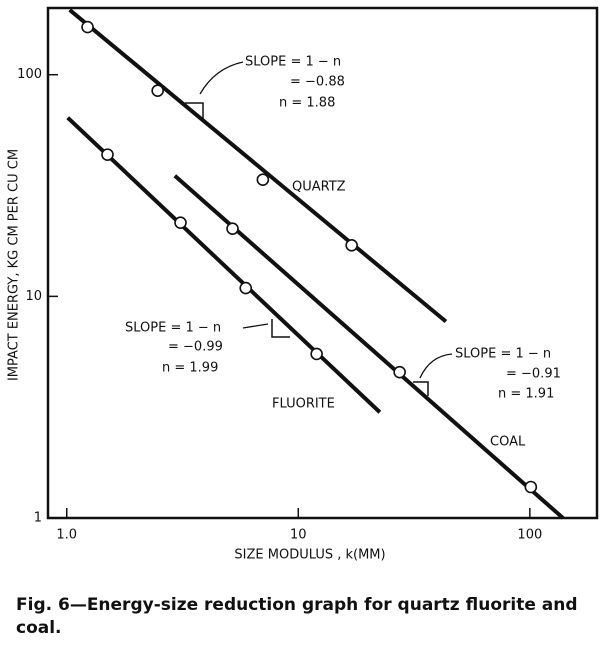 This screenshot has width=603, height=645. Describe the element at coordinates (14, 265) in the screenshot. I see `y-axis-label: IMPACT ENERGY, KG CM PER CU CM` at that location.